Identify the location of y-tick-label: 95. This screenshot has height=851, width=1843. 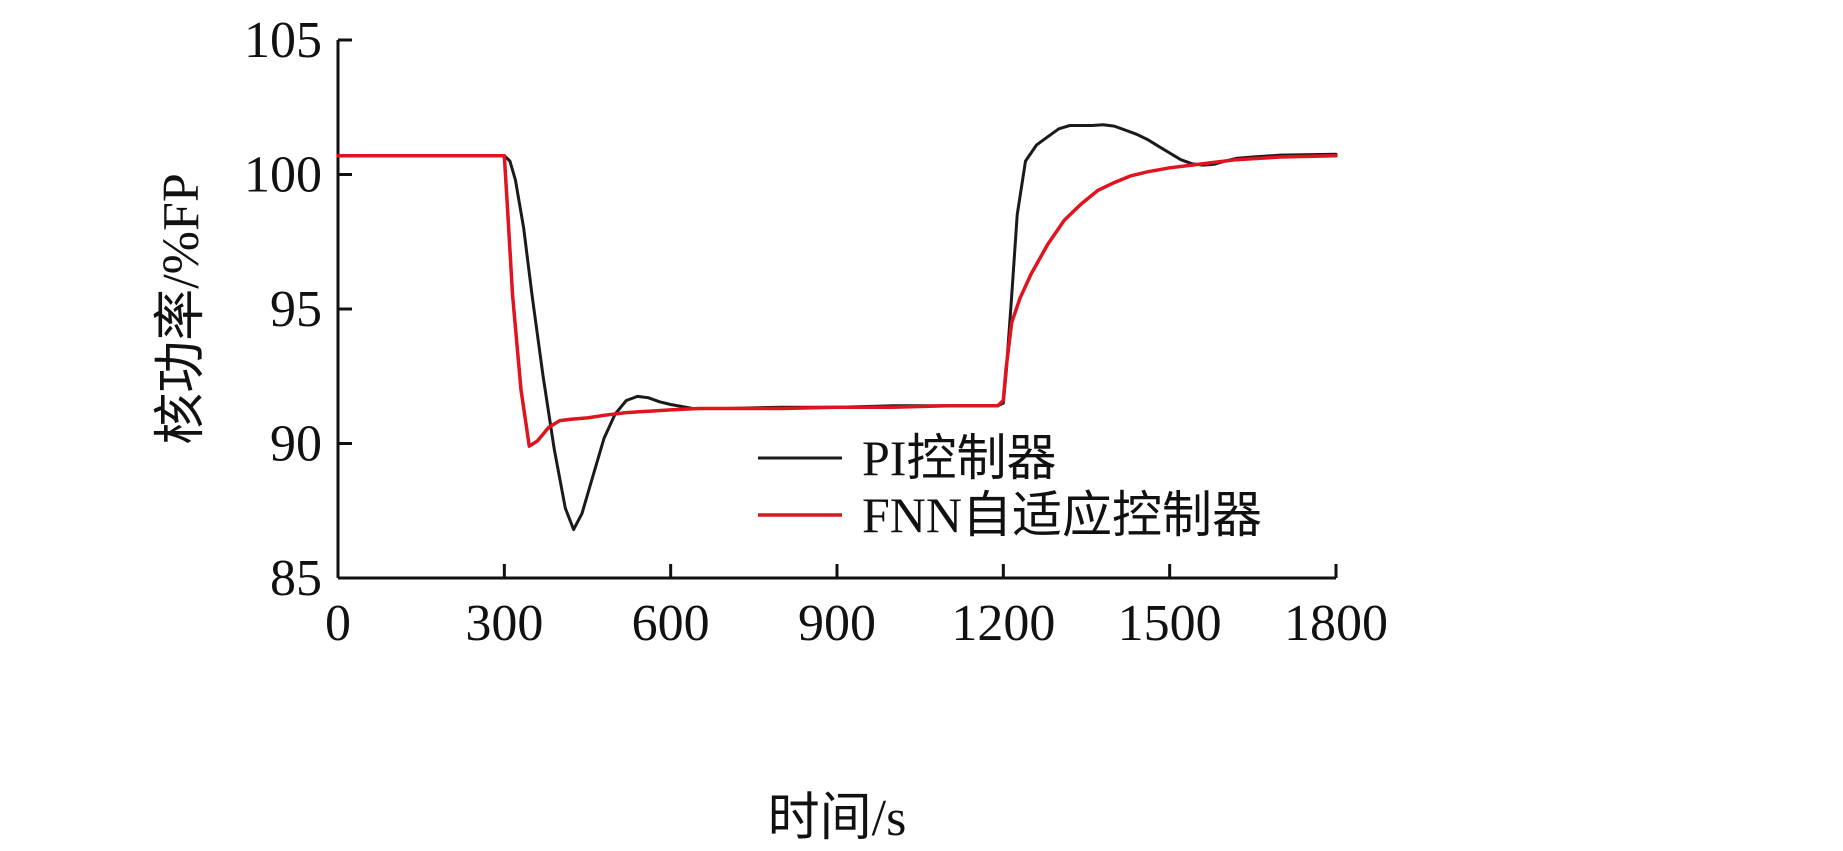
(296, 309).